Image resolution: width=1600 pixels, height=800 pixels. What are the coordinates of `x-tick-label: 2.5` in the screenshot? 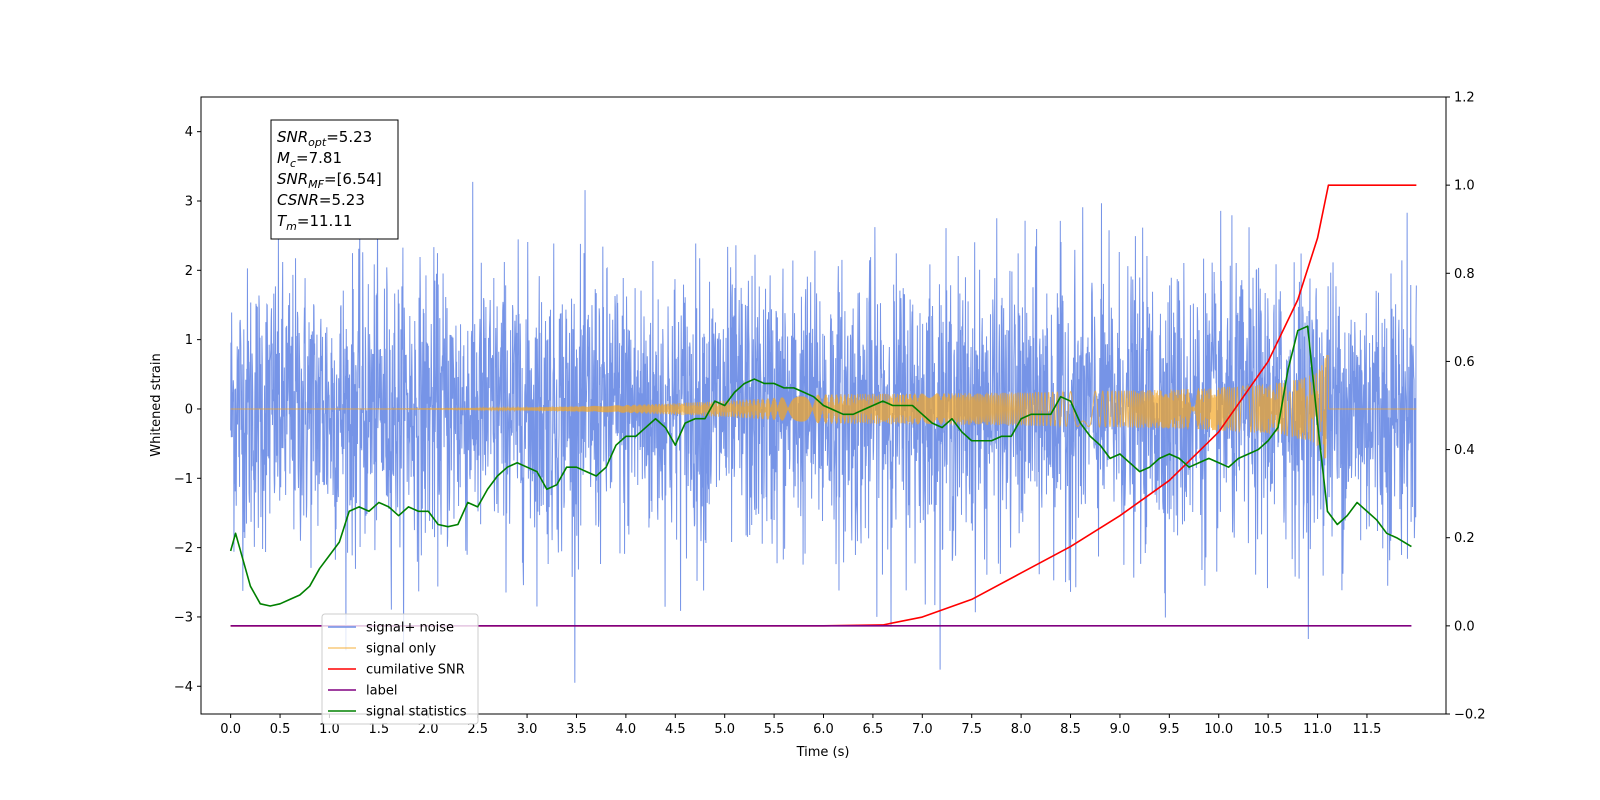 It's located at (477, 729).